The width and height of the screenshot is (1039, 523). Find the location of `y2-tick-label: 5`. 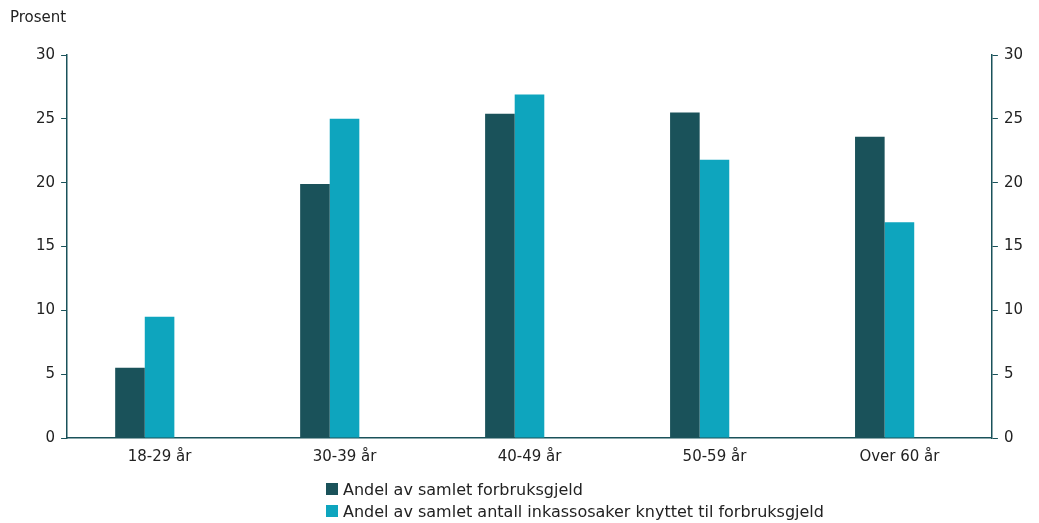

y2-tick-label: 5 is located at coordinates (1008, 373).